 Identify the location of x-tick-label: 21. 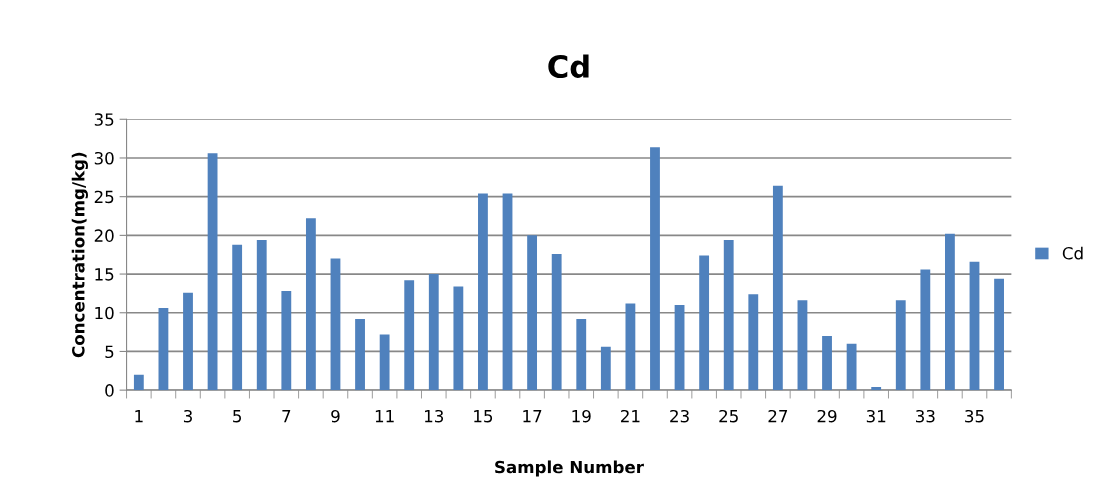
(630, 416).